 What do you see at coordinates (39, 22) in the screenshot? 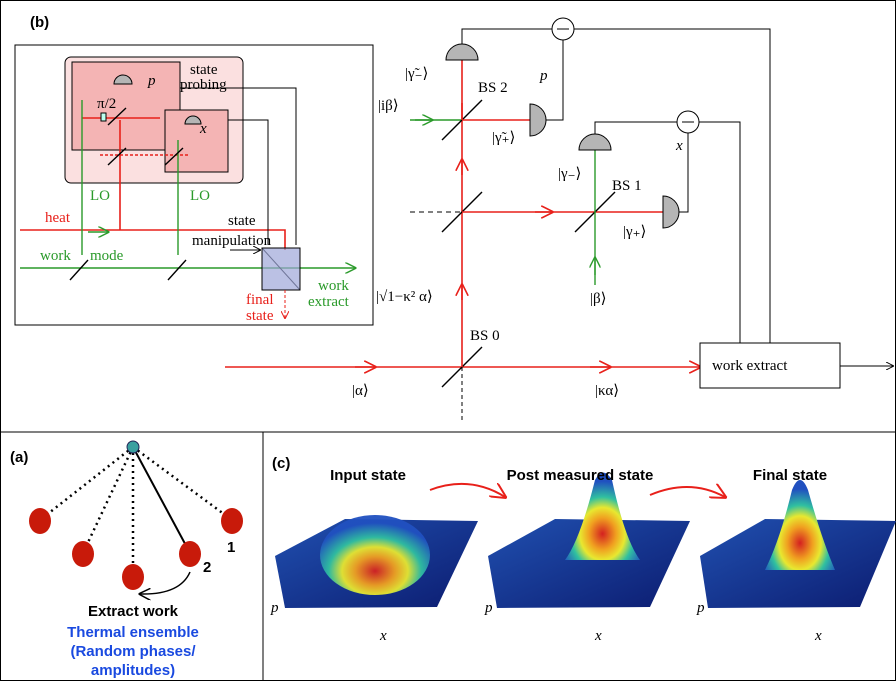
I see `panel-label: (b)` at bounding box center [39, 22].